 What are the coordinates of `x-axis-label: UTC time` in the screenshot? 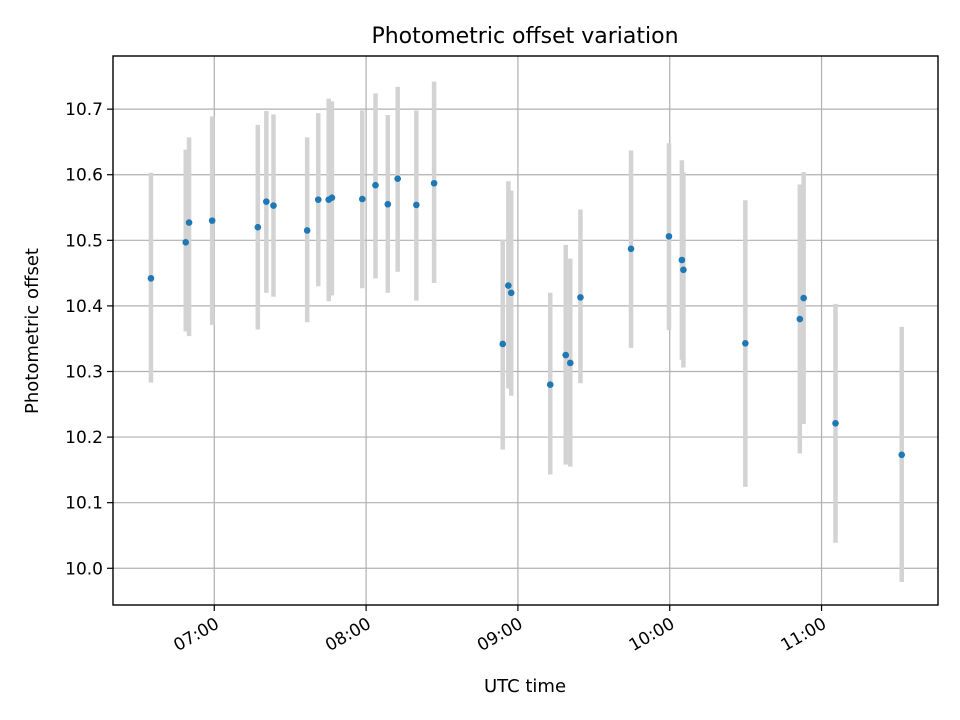 It's located at (525, 686).